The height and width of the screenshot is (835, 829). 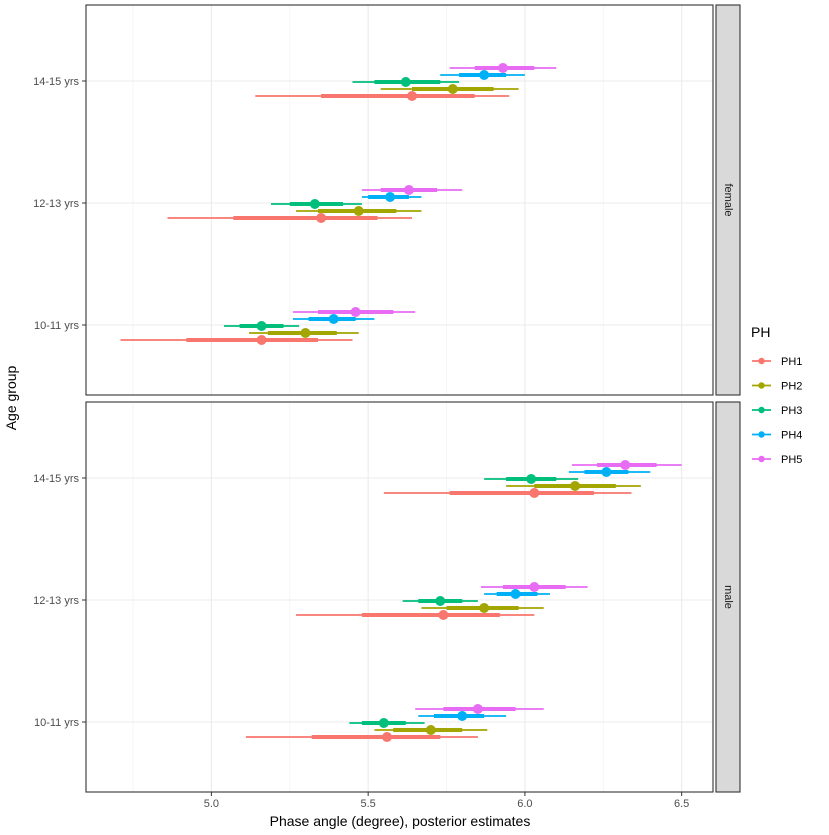 I want to click on estimate-female-10-11-yrs-ph4, so click(x=333, y=319).